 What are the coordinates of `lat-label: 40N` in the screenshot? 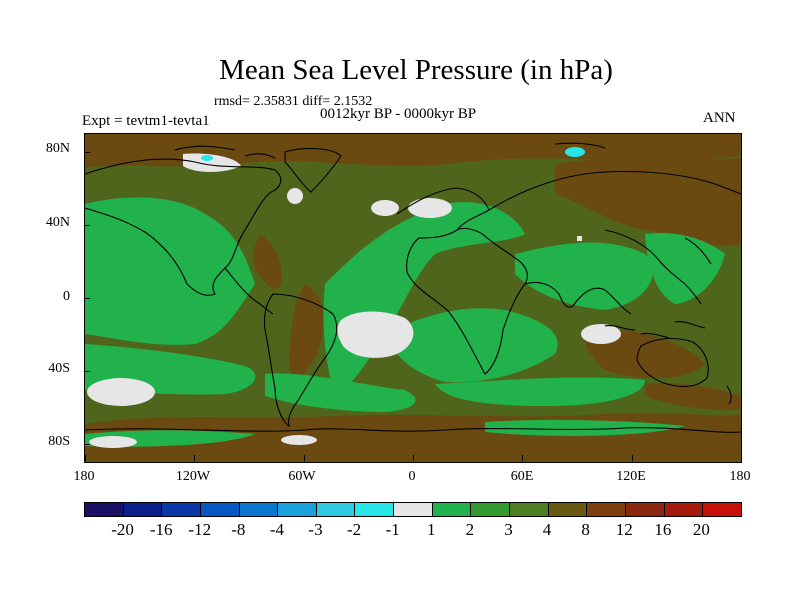 It's located at (57, 222).